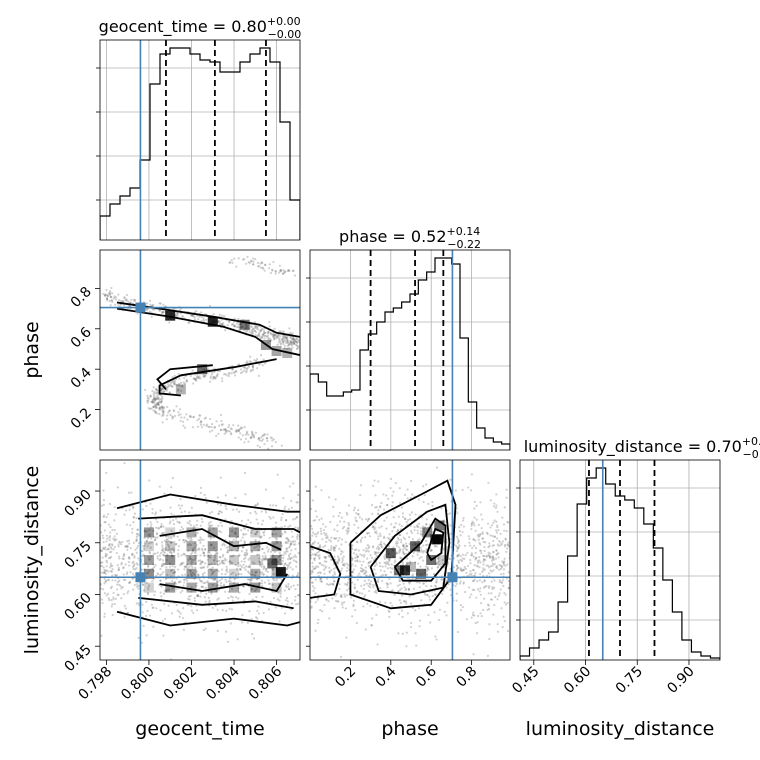 This screenshot has width=760, height=760. Describe the element at coordinates (466, 677) in the screenshot. I see `x-tick-label: 0.8` at that location.